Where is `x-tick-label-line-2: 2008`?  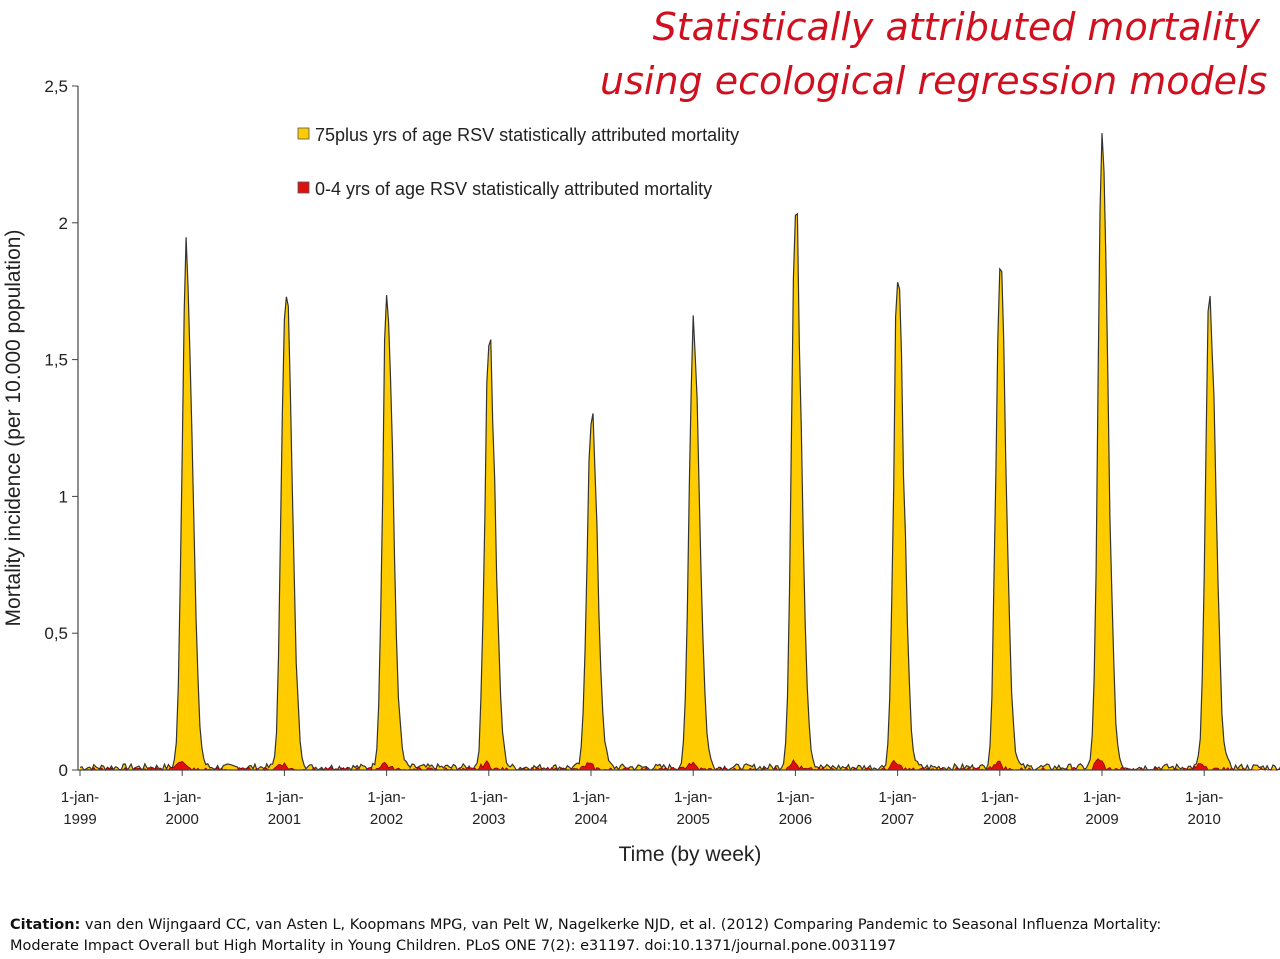 x-tick-label-line-2: 2008 is located at coordinates (999, 819).